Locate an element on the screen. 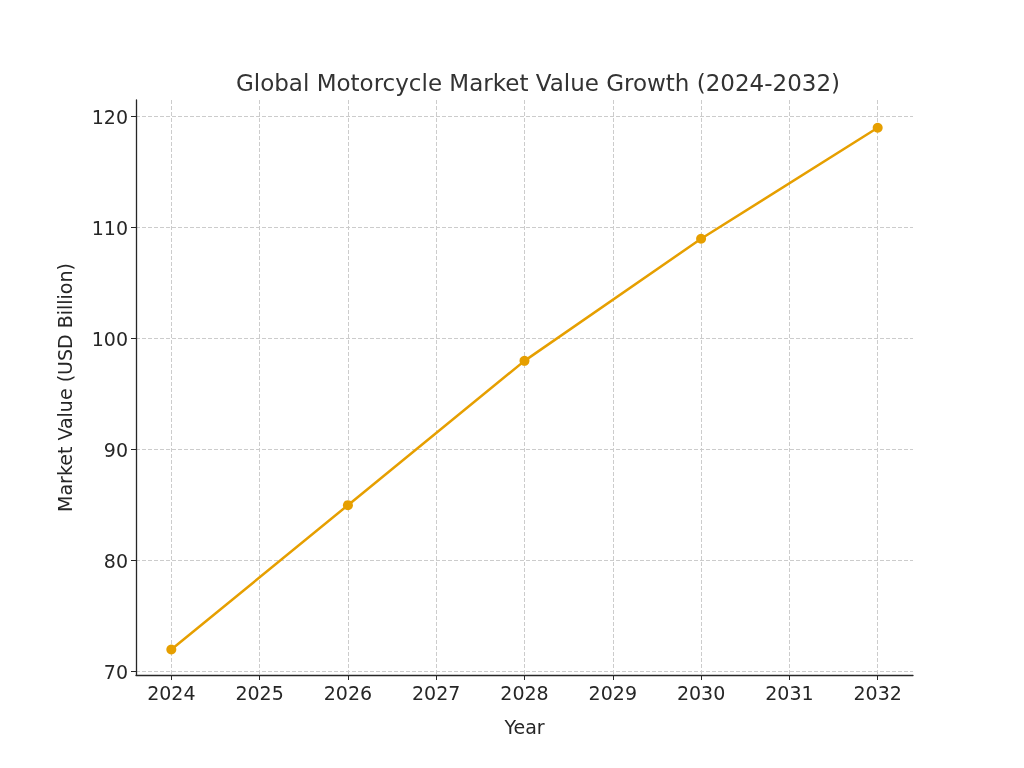  x-tick-label: 2026 is located at coordinates (348, 692).